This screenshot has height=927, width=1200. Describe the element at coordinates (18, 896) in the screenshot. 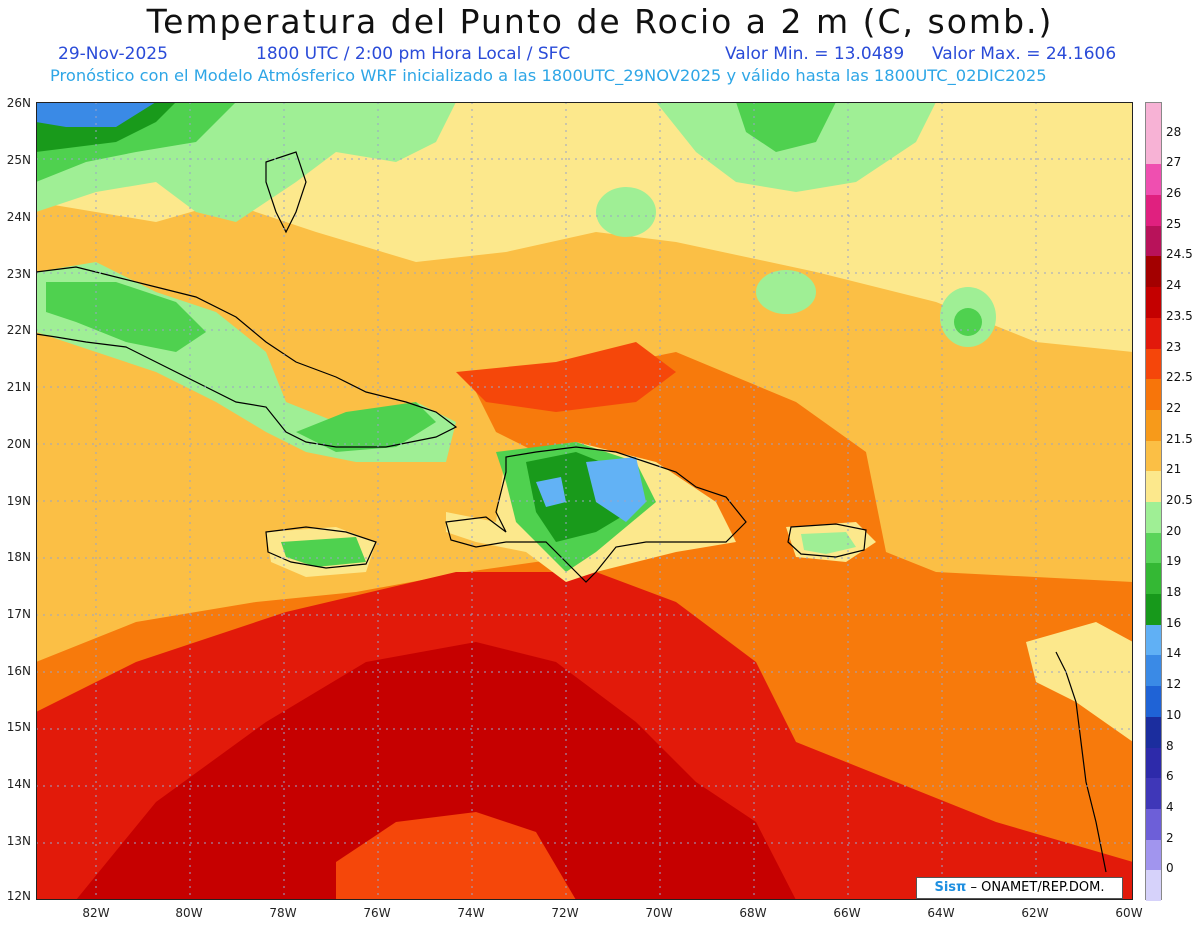

I see `lat-label: 12N` at that location.